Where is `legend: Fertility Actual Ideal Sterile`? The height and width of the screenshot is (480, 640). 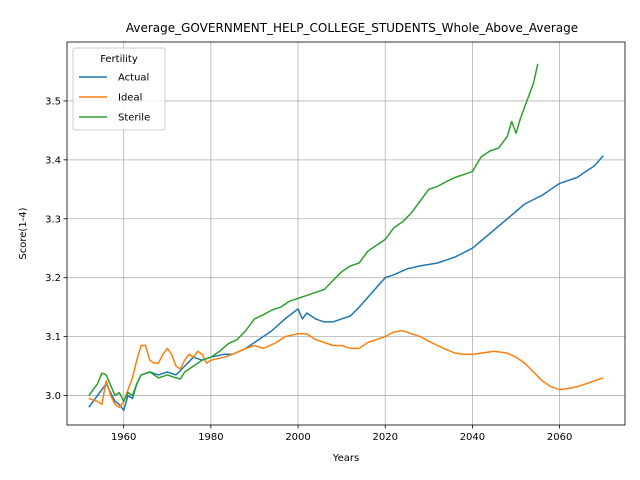
legend: Fertility Actual Ideal Sterile is located at coordinates (119, 89).